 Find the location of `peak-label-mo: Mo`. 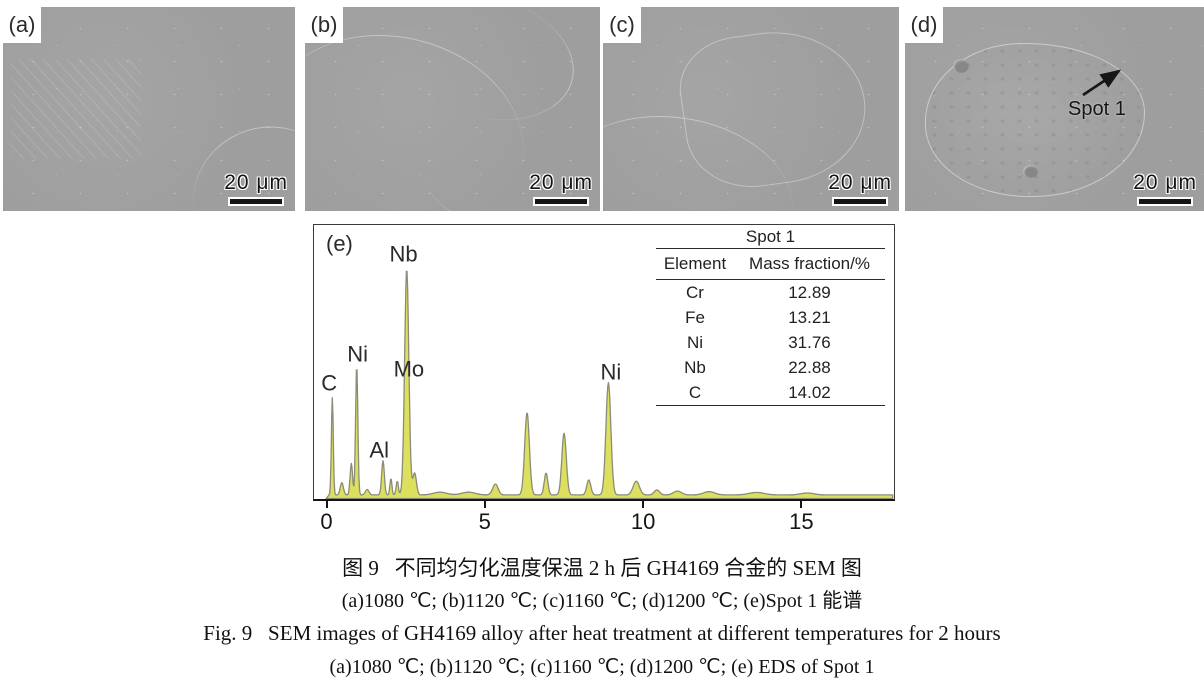

peak-label-mo: Mo is located at coordinates (409, 369).